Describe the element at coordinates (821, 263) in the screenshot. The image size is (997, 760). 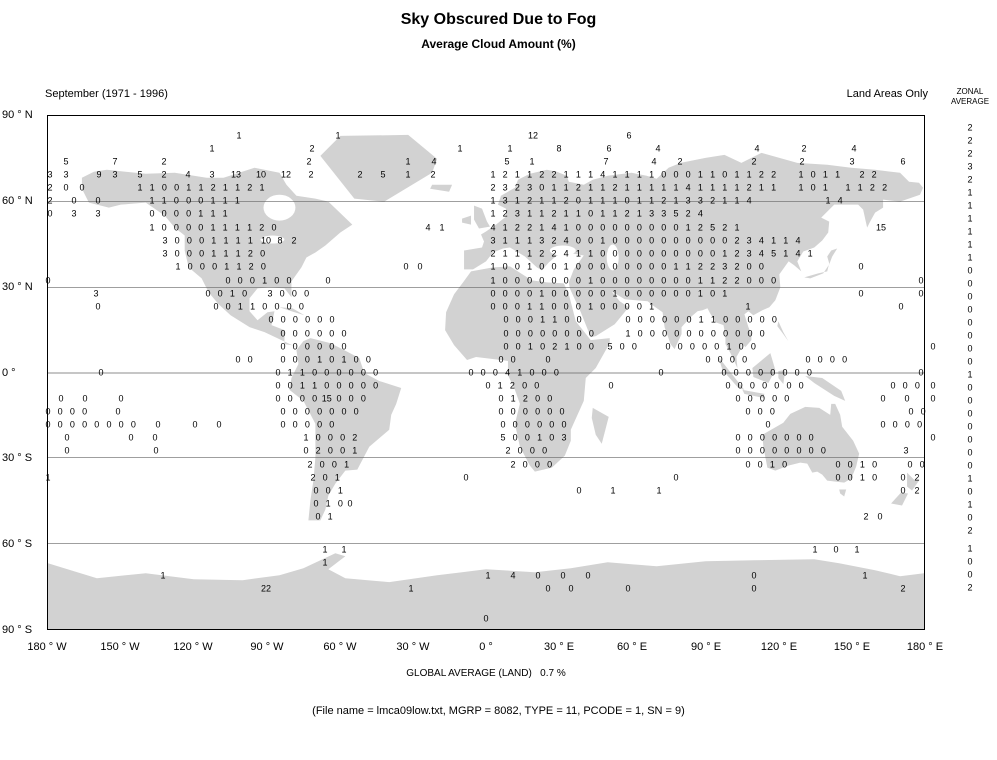
I see `landmass-japan` at that location.